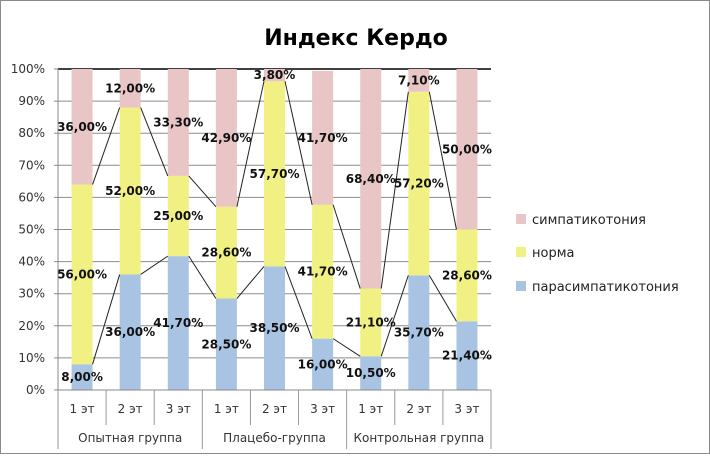 Image resolution: width=710 pixels, height=457 pixels. Describe the element at coordinates (31, 197) in the screenshot. I see `y-tick-label: 60%` at that location.